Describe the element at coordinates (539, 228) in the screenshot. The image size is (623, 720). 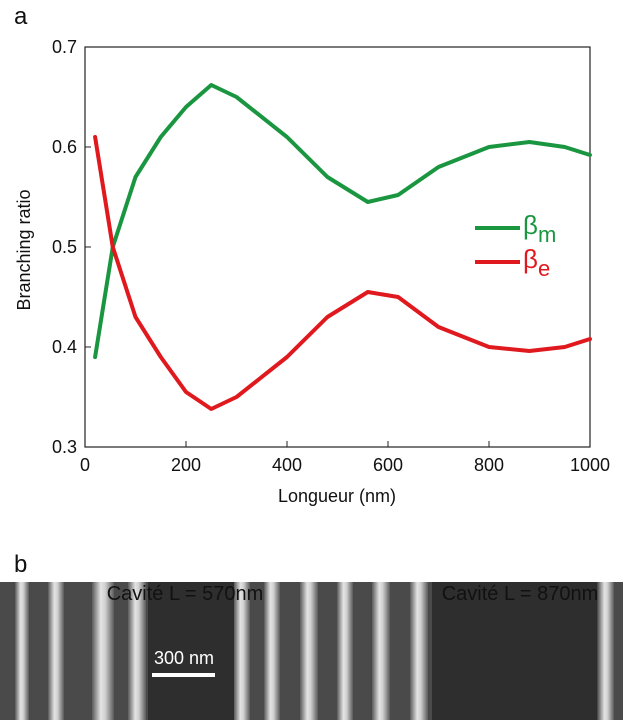
I see `legend-label: βm` at that location.